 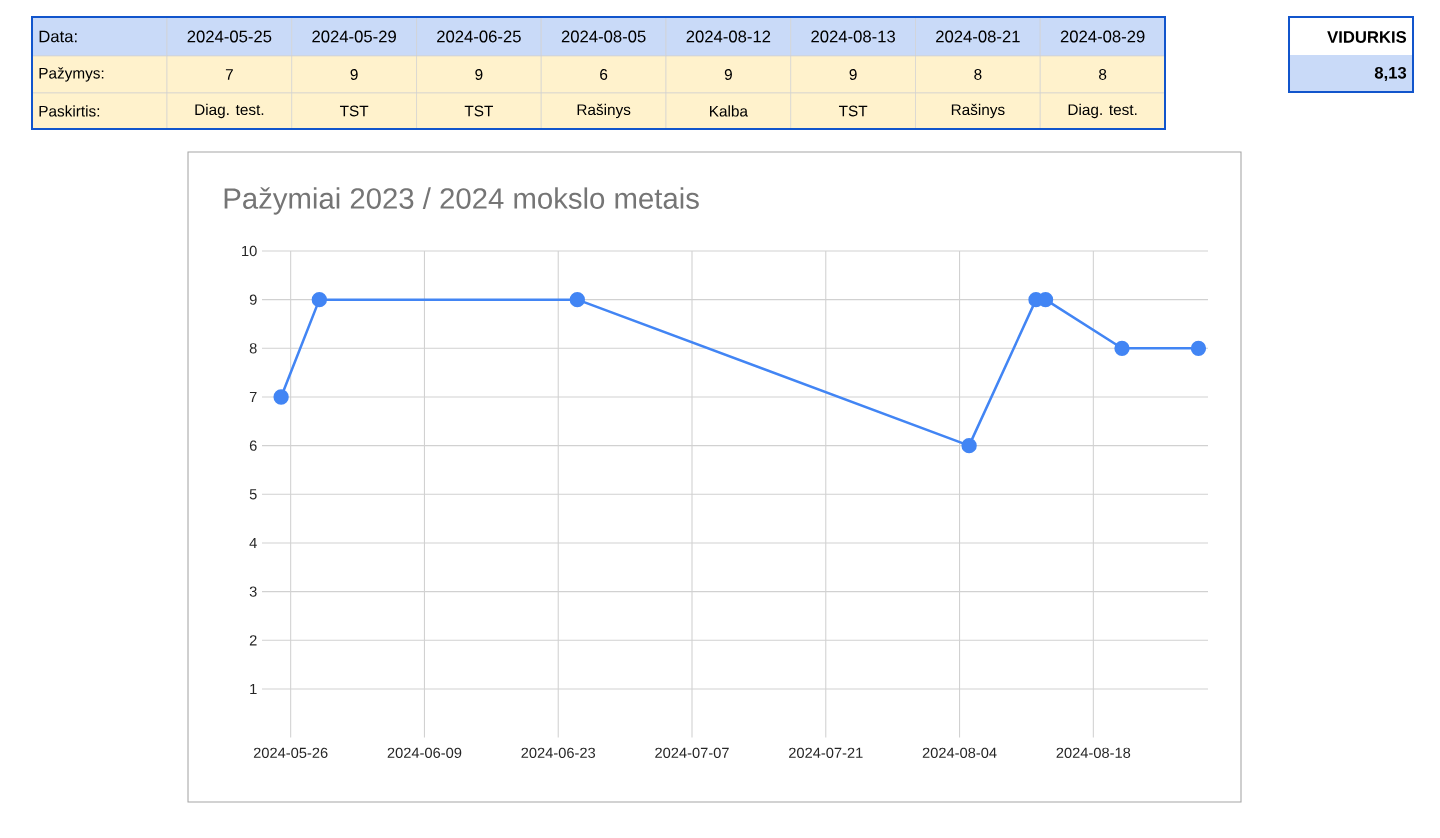 What do you see at coordinates (253, 688) in the screenshot?
I see `y-tick-label: 1` at bounding box center [253, 688].